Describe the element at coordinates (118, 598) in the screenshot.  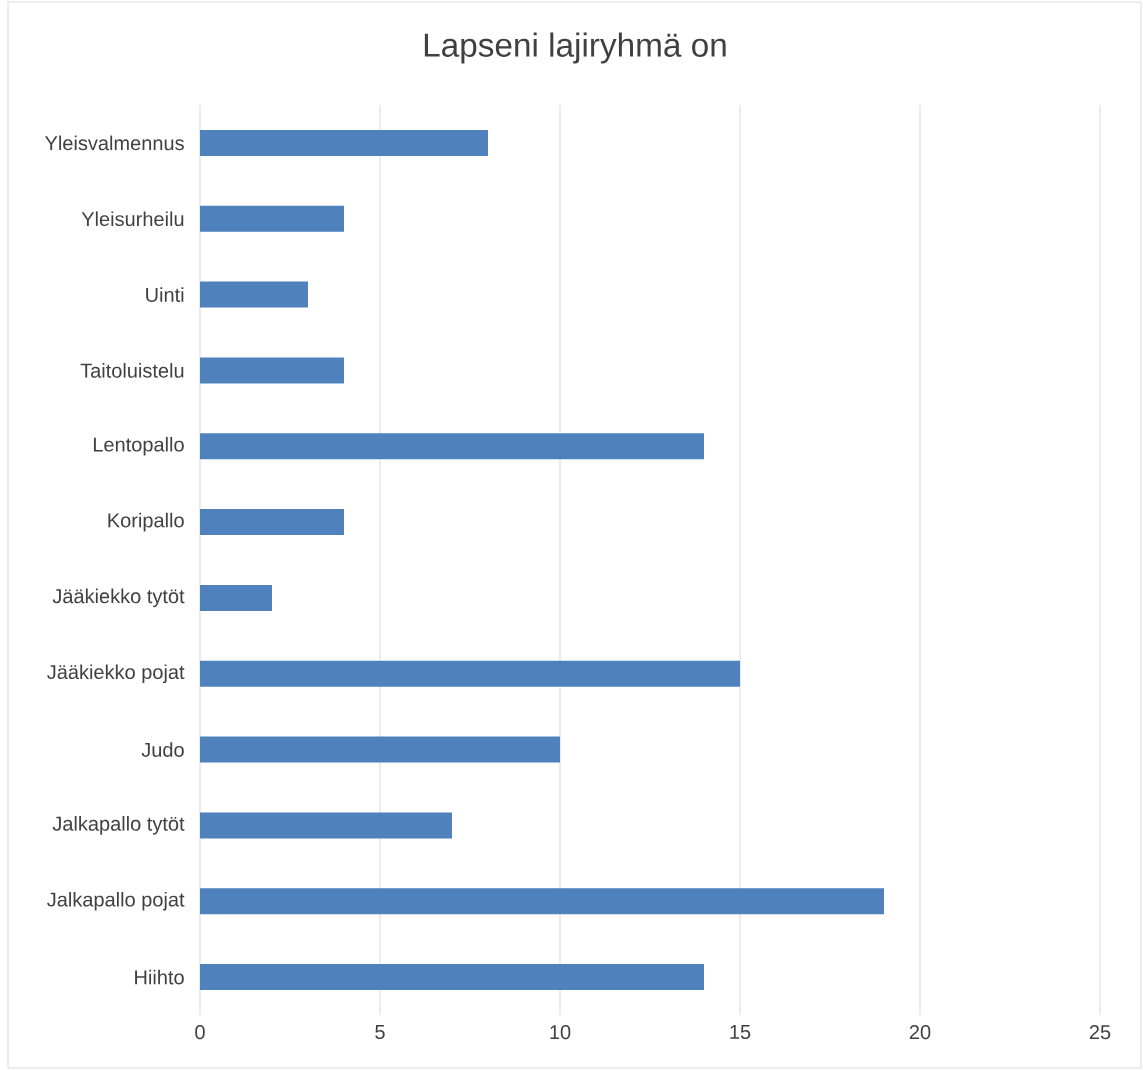
I see `y-tick-label: Jääkiekko tytöt` at that location.